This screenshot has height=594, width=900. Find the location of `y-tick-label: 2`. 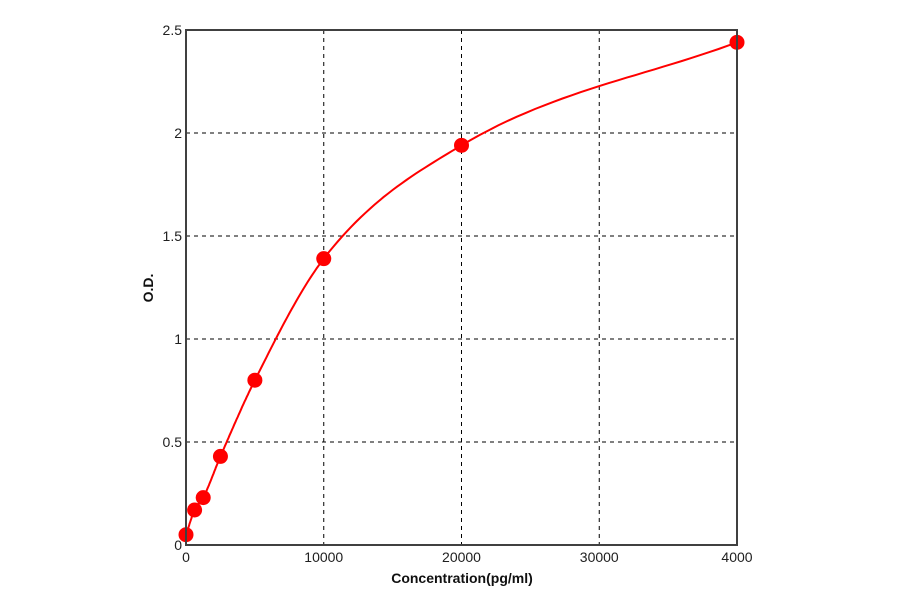

y-tick-label: 2 is located at coordinates (178, 133).